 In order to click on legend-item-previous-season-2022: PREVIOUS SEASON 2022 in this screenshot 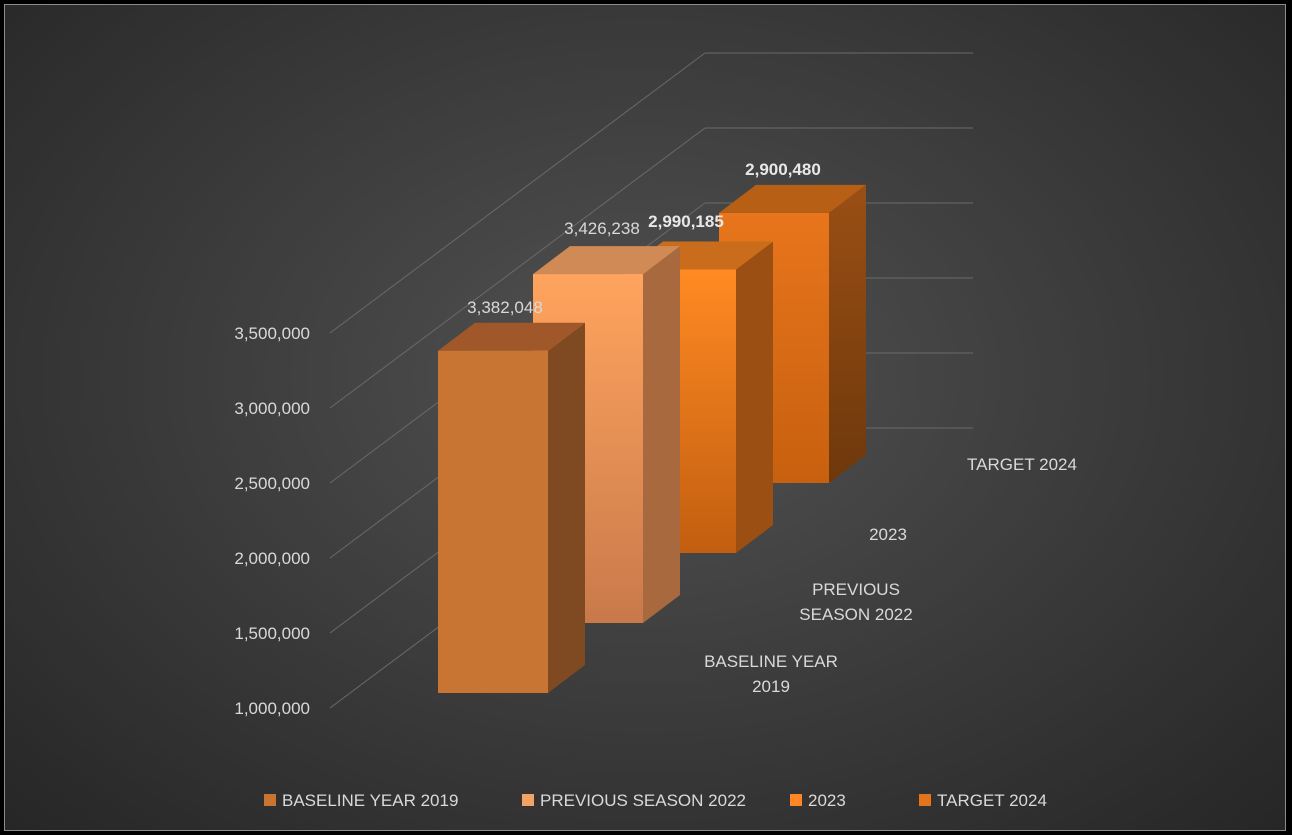, I will do `click(634, 800)`.